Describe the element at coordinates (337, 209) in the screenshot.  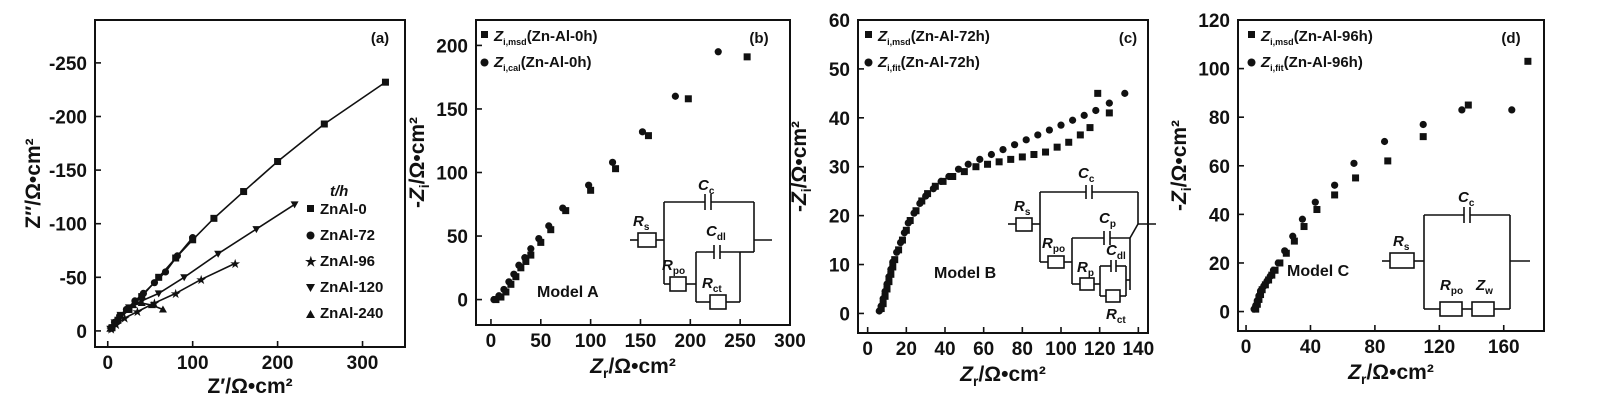
I see `legend-a-item-0: ZnAl-0` at that location.